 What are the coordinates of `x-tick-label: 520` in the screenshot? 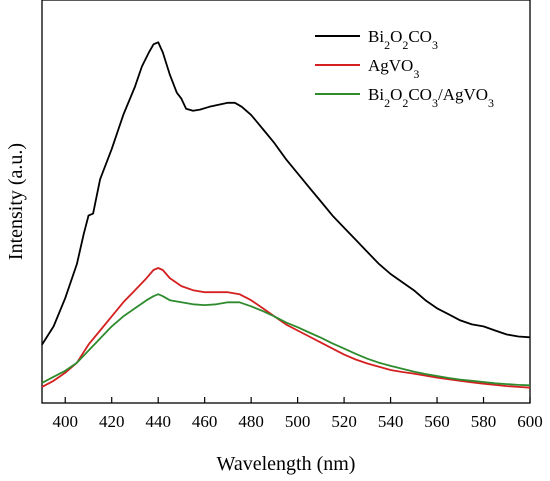 It's located at (344, 421).